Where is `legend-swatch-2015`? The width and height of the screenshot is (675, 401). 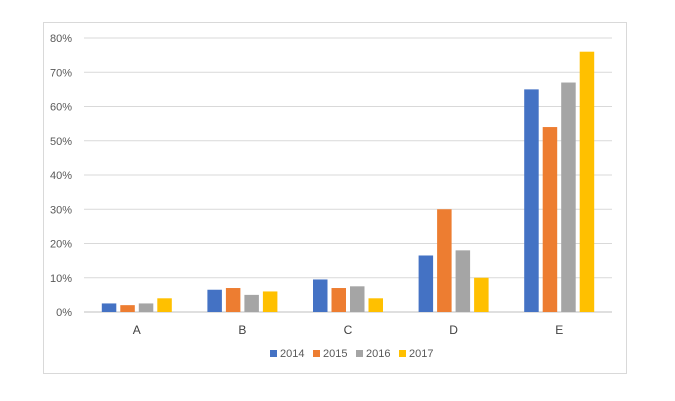 legend-swatch-2015 is located at coordinates (316, 353).